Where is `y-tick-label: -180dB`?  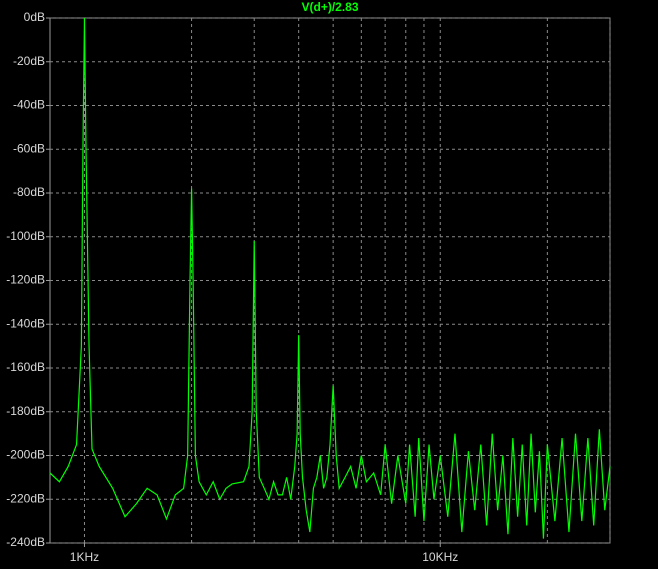 y-tick-label: -180dB is located at coordinates (25, 411).